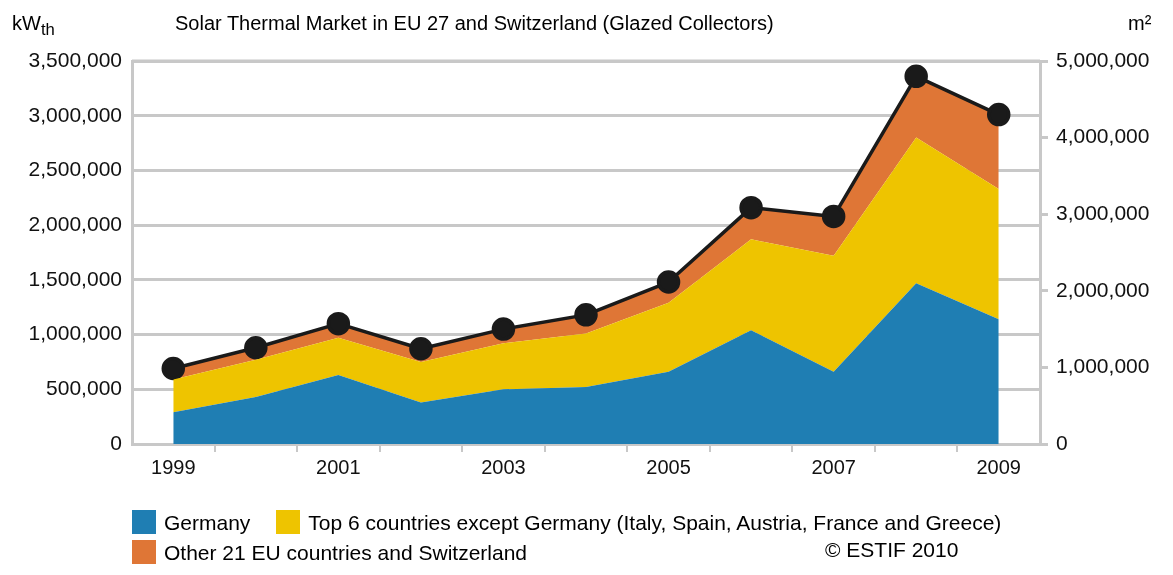  What do you see at coordinates (75, 59) in the screenshot?
I see `y-tick-label: 3,500,000` at bounding box center [75, 59].